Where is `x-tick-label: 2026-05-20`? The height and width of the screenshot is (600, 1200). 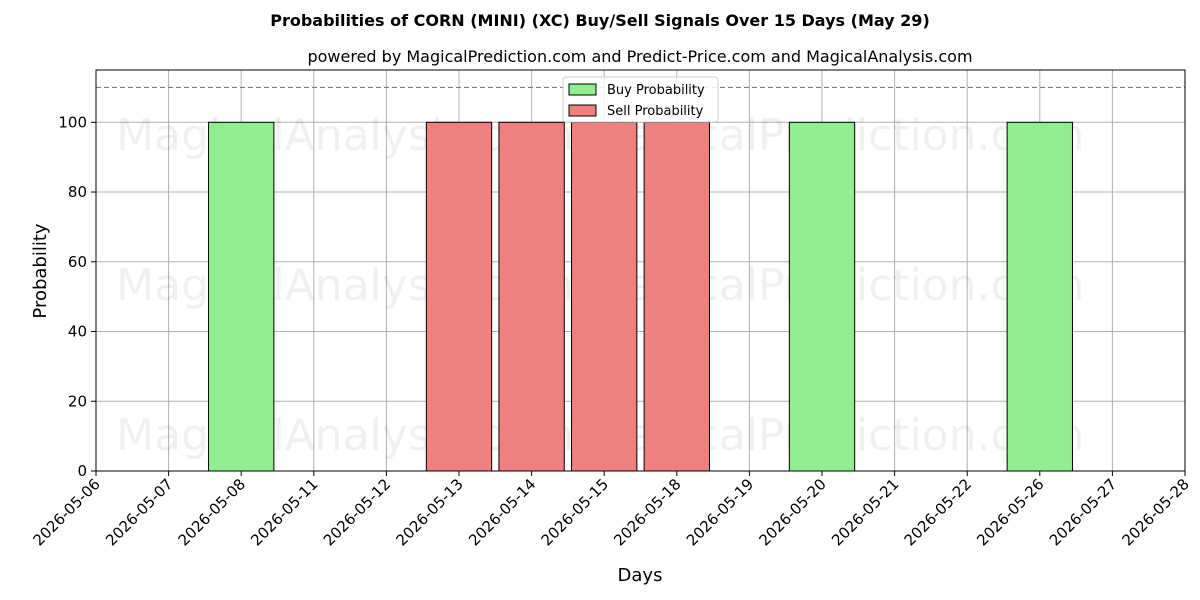
x-tick-label: 2026-05-20 is located at coordinates (792, 512).